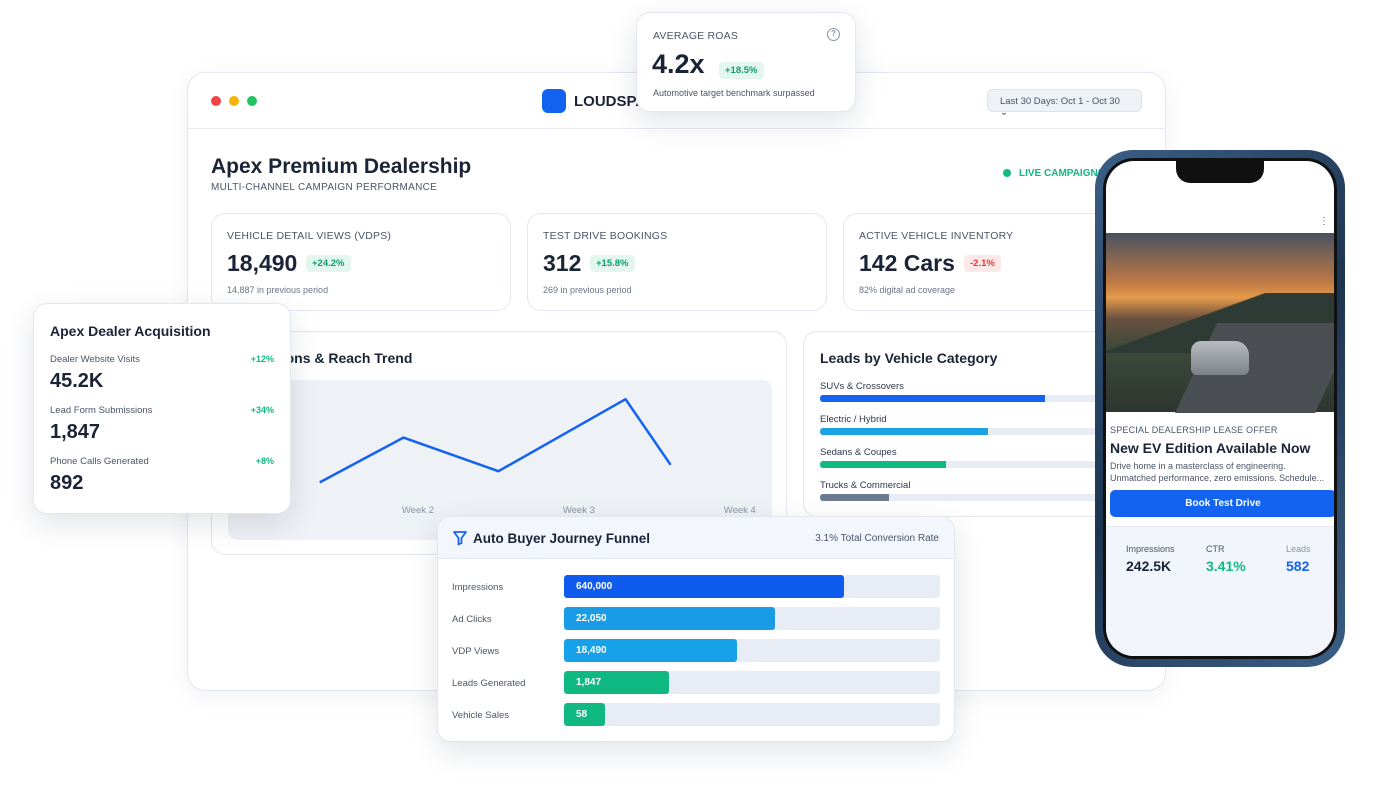 The image size is (1393, 787). What do you see at coordinates (476, 651) in the screenshot?
I see `stage-label: VDP Views` at bounding box center [476, 651].